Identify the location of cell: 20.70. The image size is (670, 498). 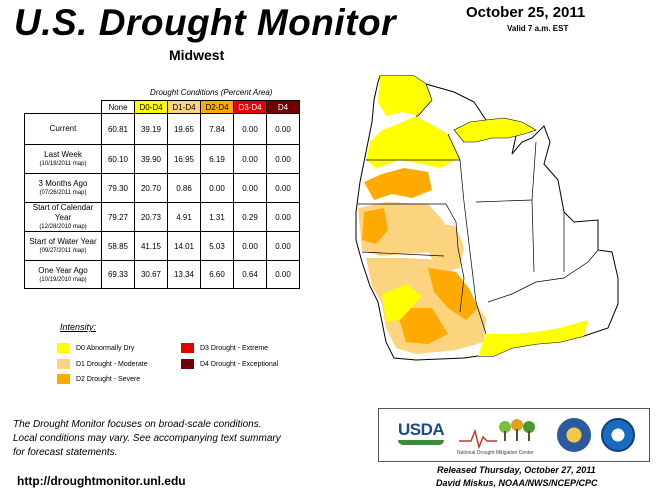
(151, 188).